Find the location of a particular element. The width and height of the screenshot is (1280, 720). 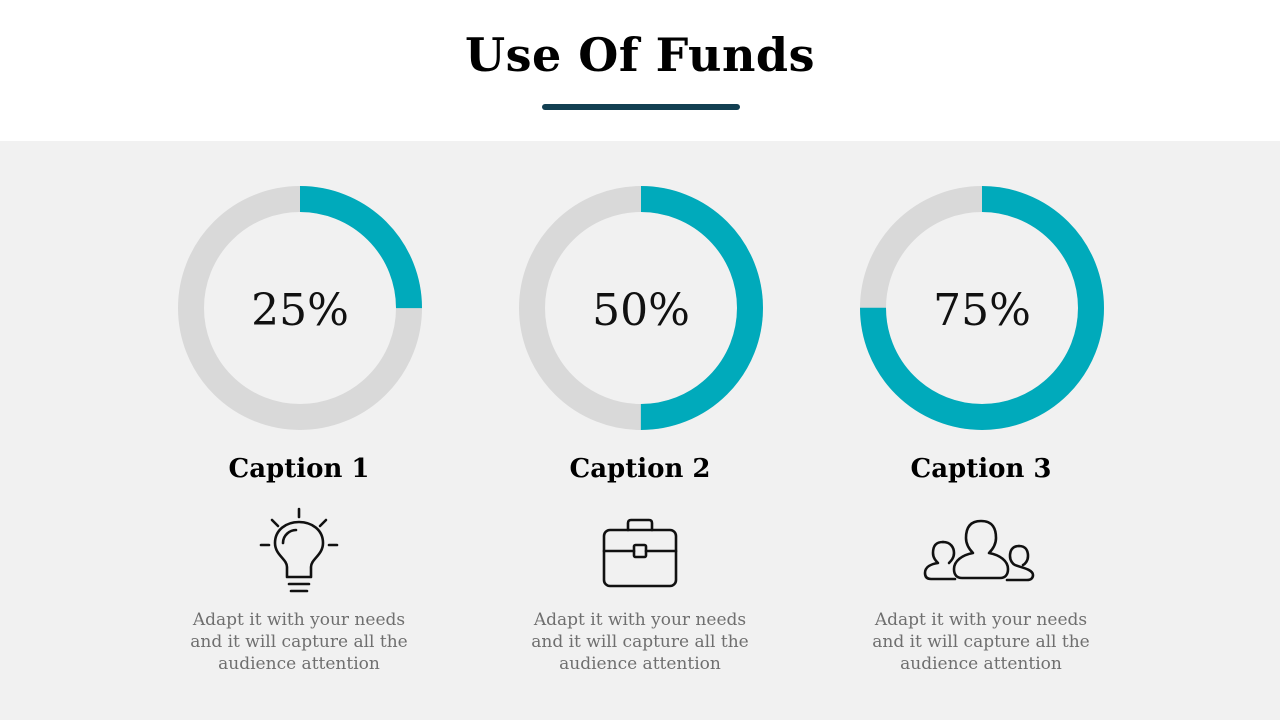

lightbulb-icon is located at coordinates (299, 550).